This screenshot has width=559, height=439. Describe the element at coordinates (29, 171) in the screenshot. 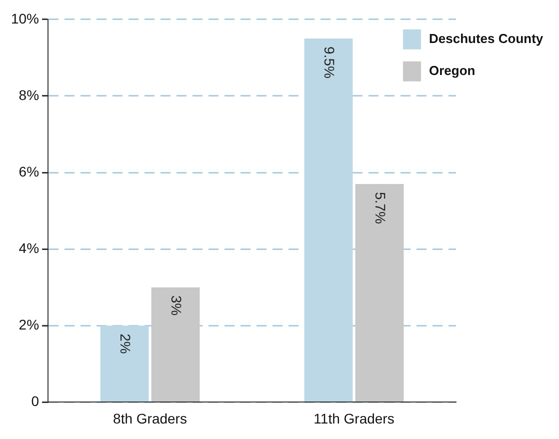

I see `y-tick-label: 6%` at that location.